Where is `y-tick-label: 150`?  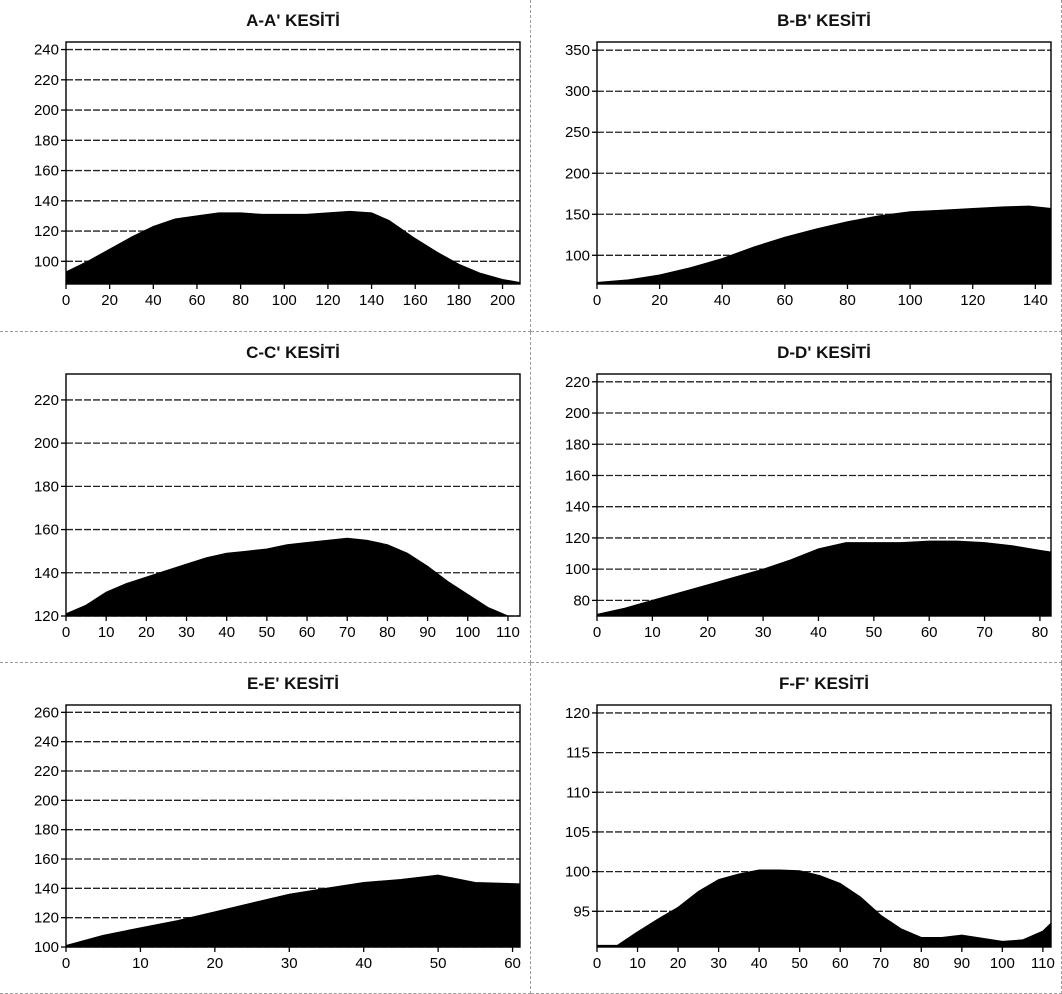
y-tick-label: 150 is located at coordinates (577, 214).